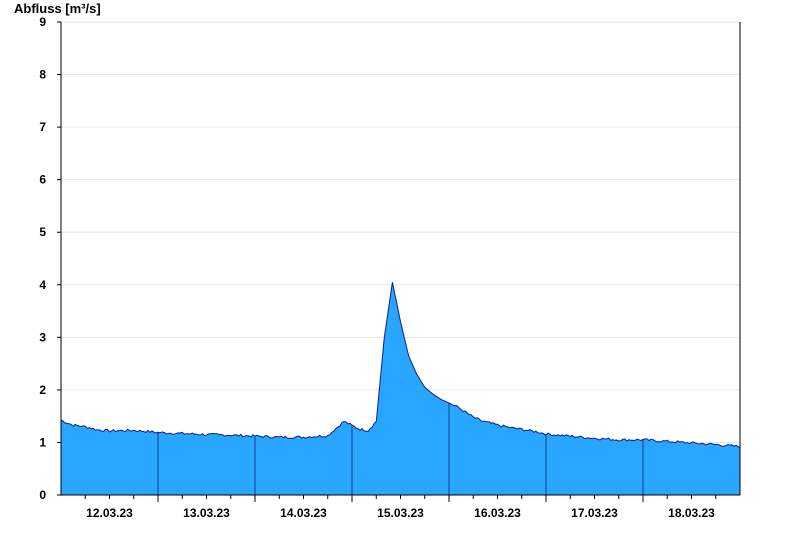  What do you see at coordinates (303, 513) in the screenshot?
I see `x-tick-label: 14.03.23` at bounding box center [303, 513].